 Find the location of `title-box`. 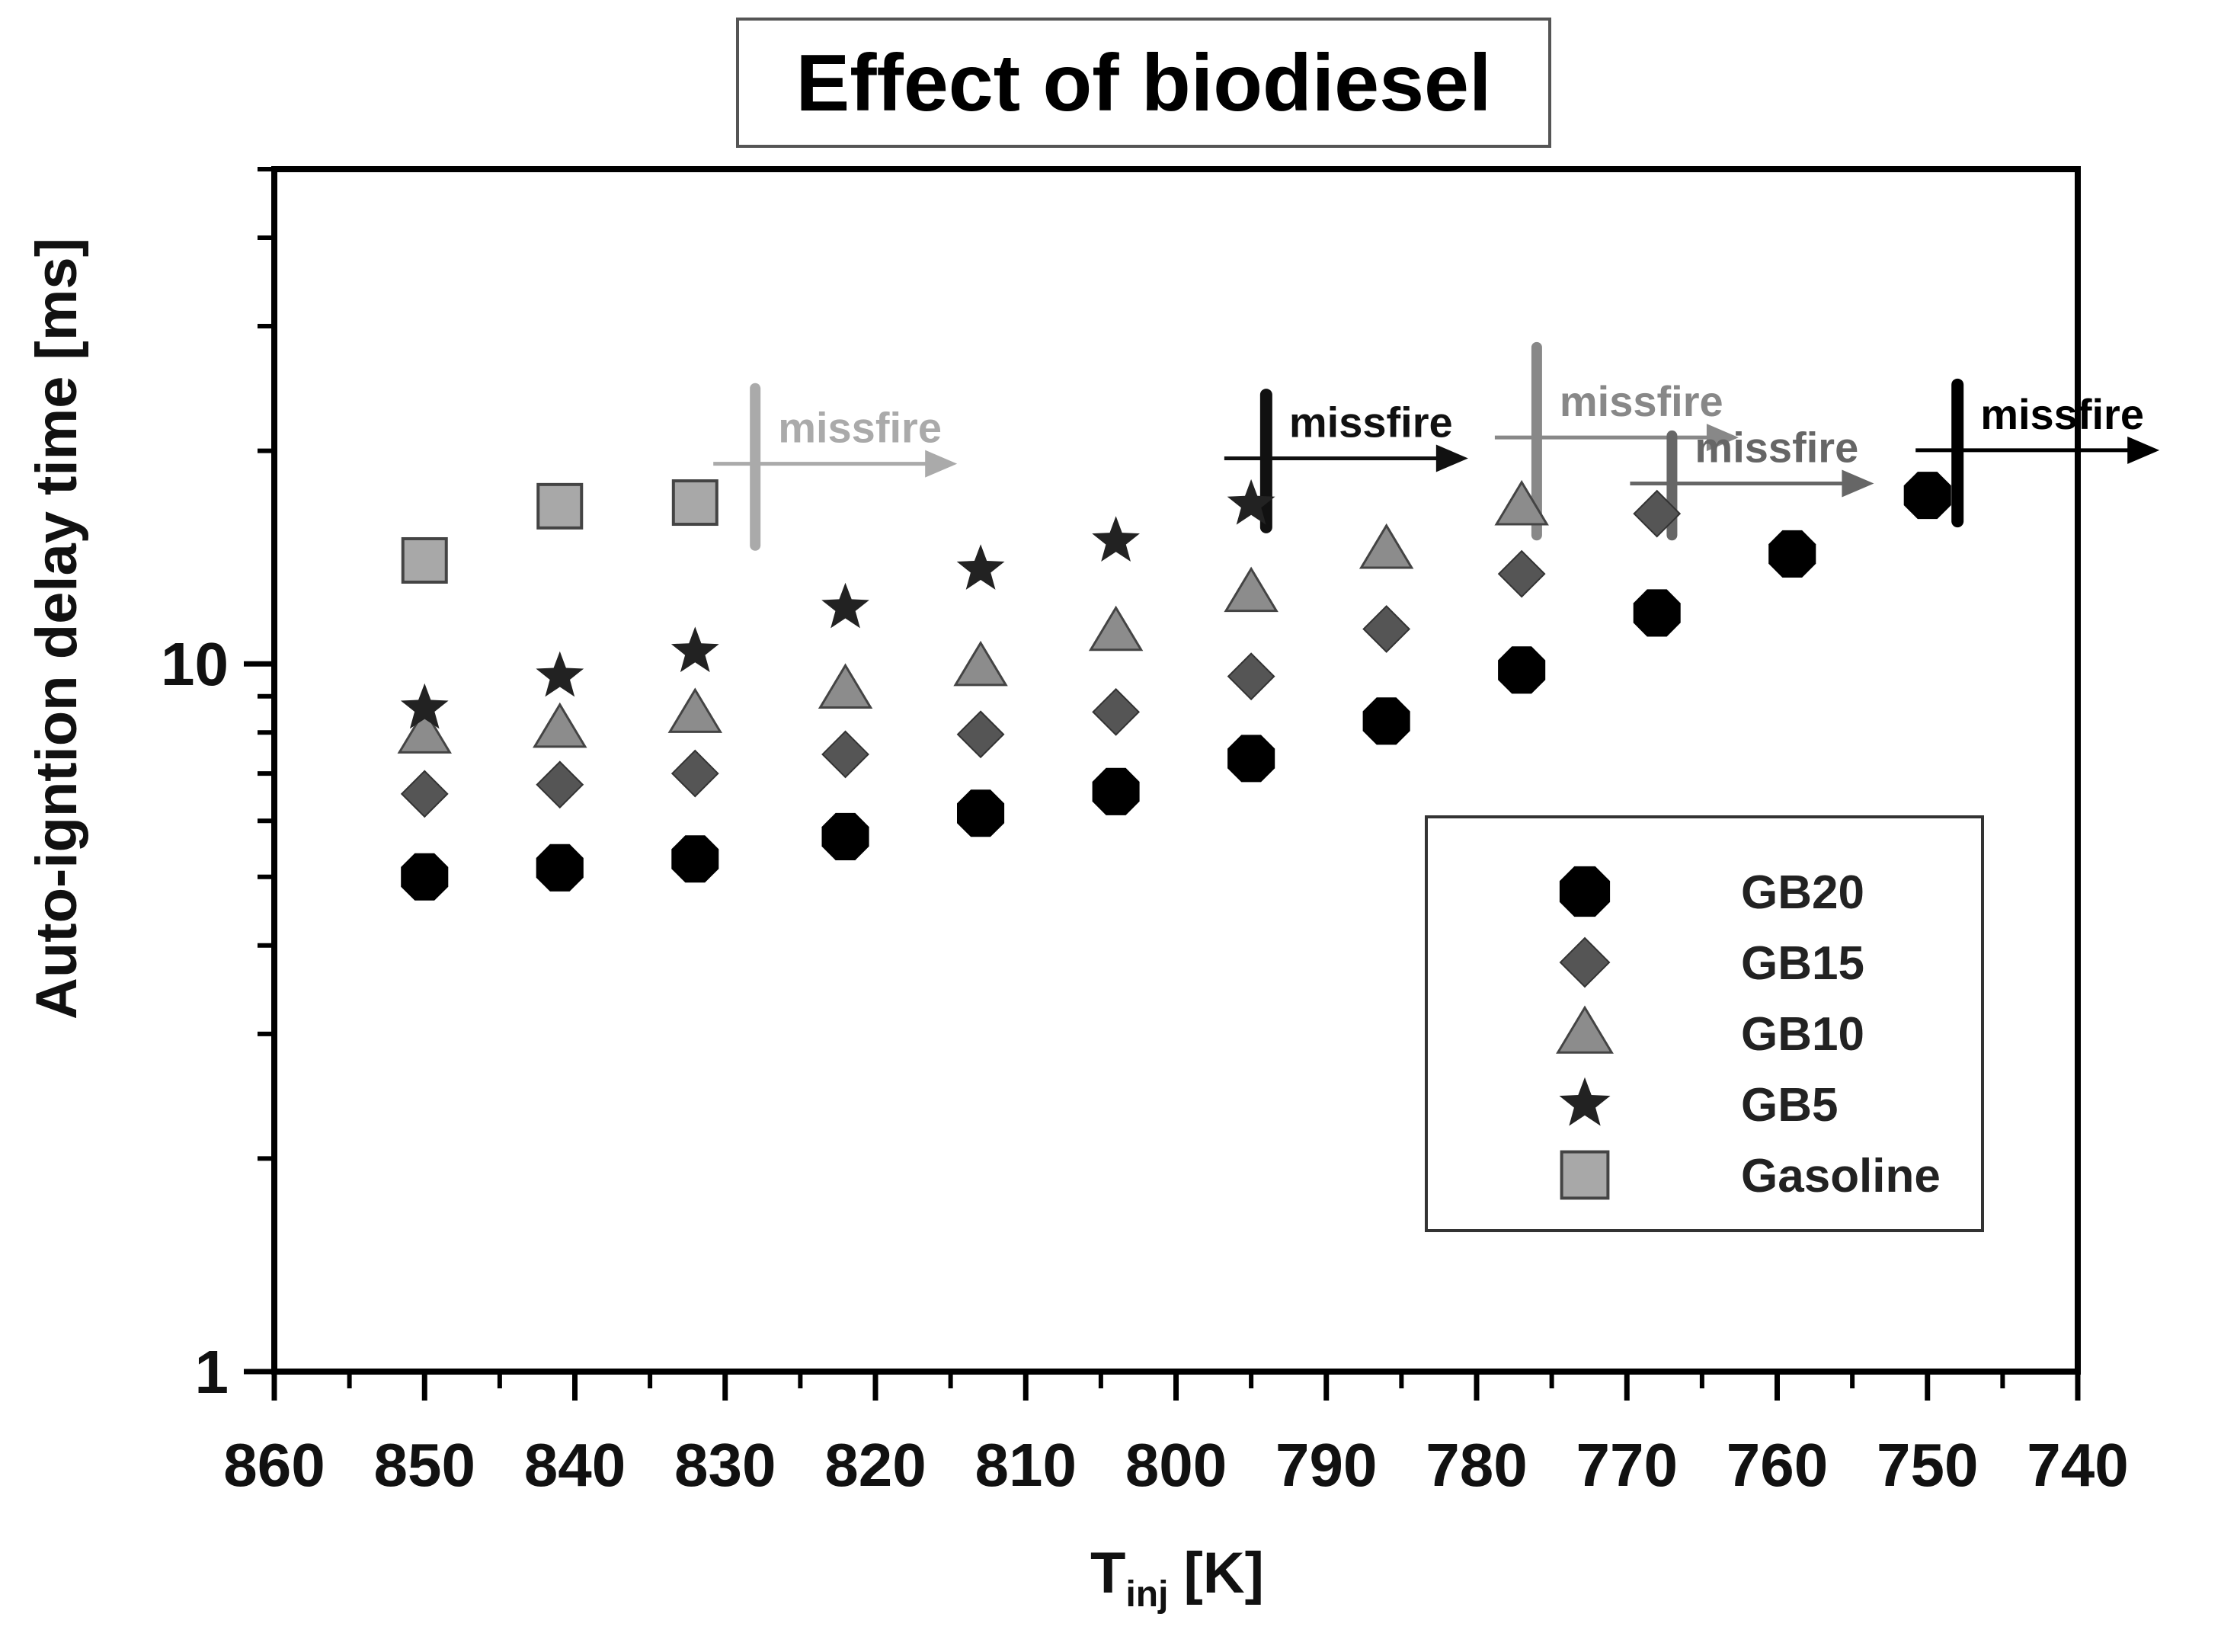

title-box is located at coordinates (1144, 83).